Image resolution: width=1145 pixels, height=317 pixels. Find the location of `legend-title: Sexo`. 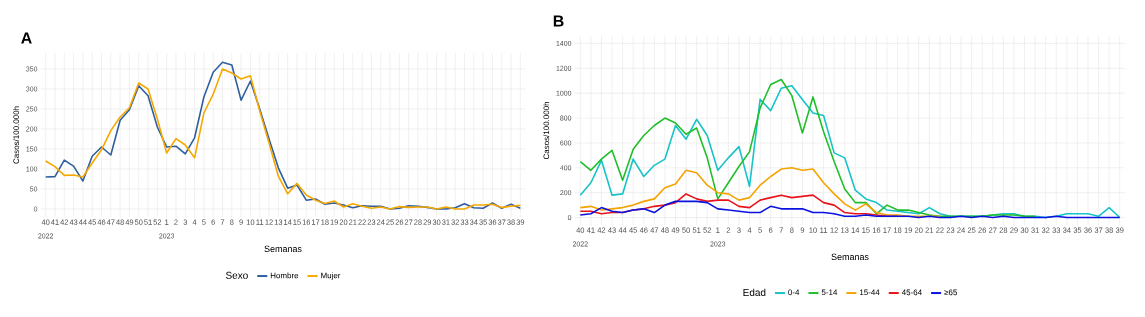

legend-title: Sexo is located at coordinates (236, 275).